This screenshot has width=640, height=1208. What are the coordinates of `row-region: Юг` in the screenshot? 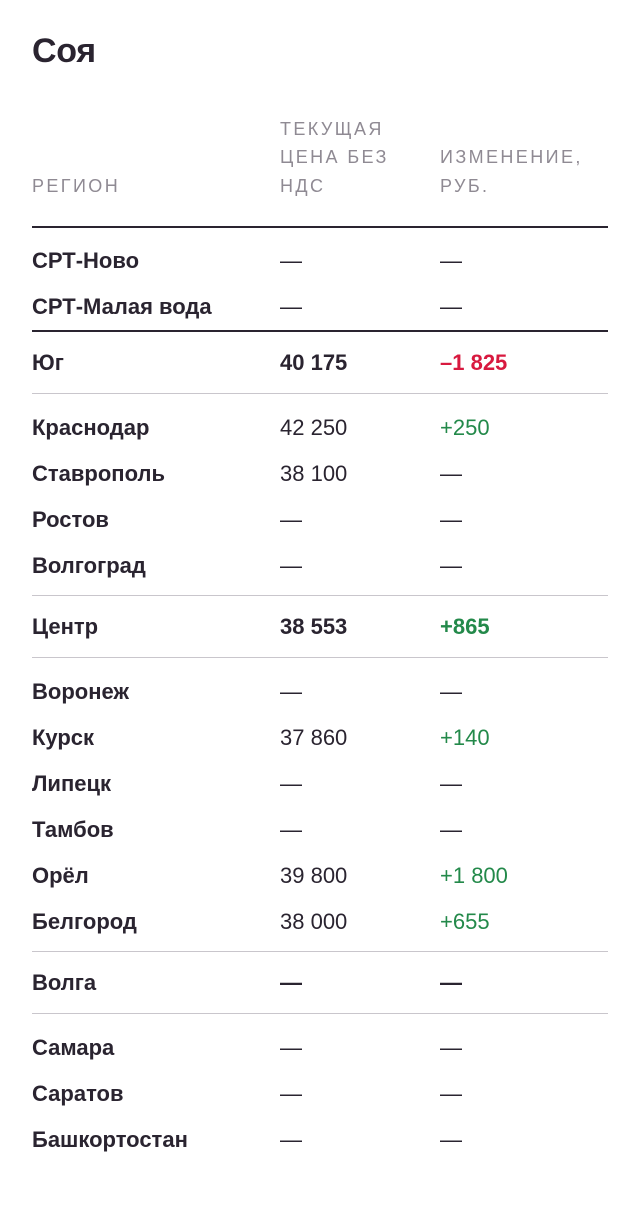 It's located at (48, 362).